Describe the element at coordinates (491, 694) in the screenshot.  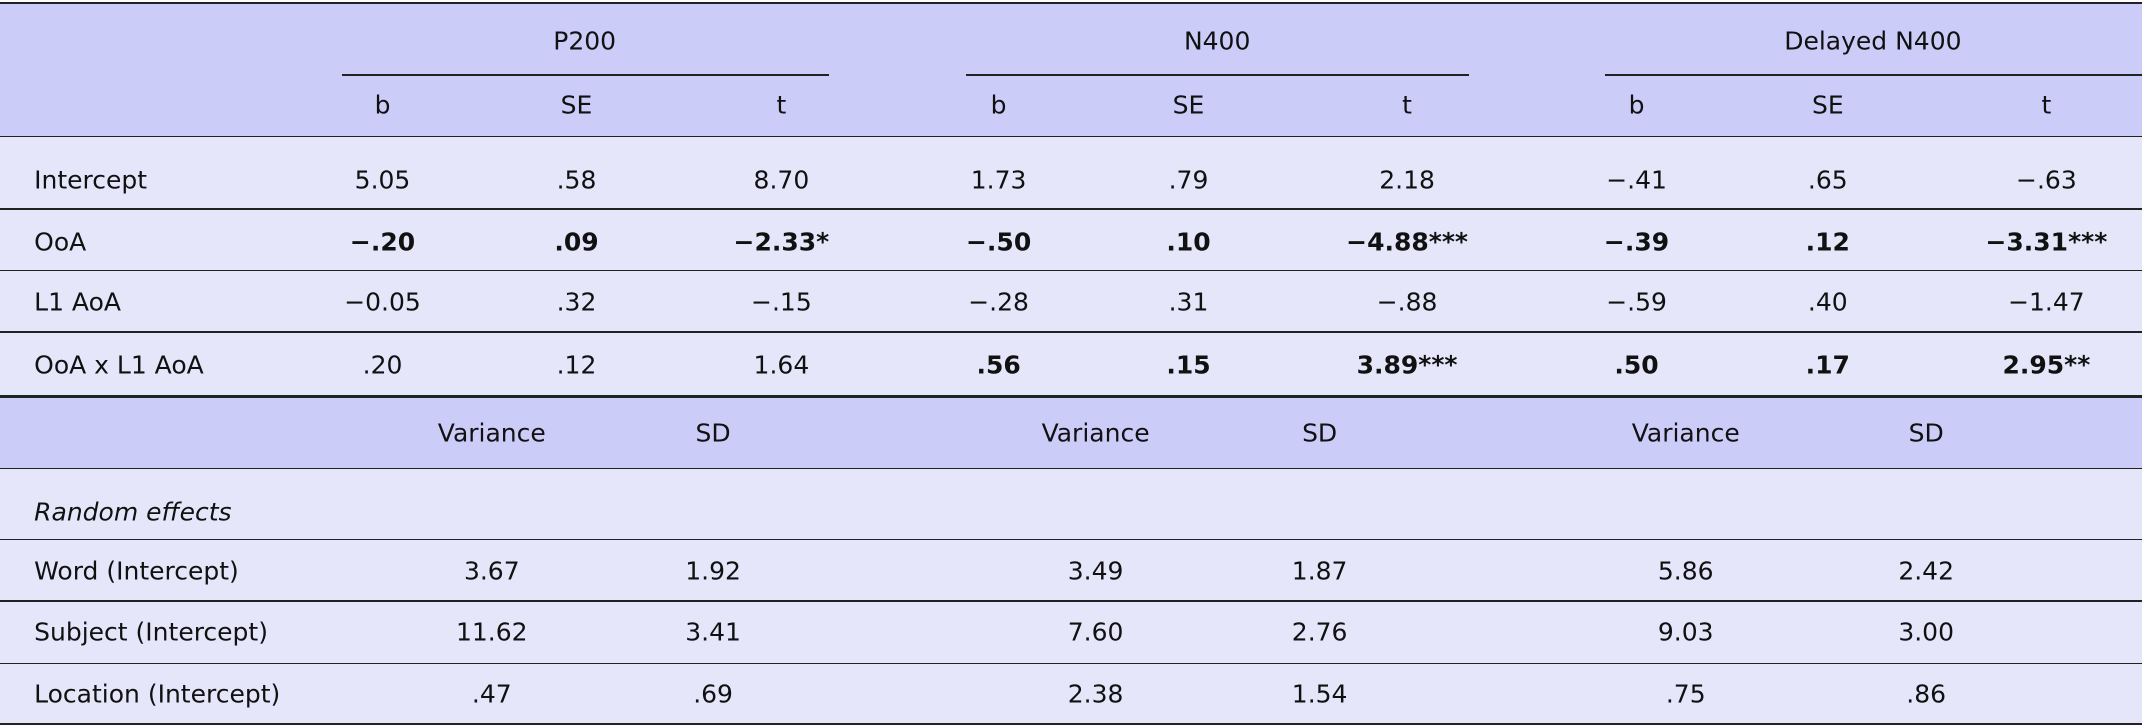
I see `cell: .47` at that location.